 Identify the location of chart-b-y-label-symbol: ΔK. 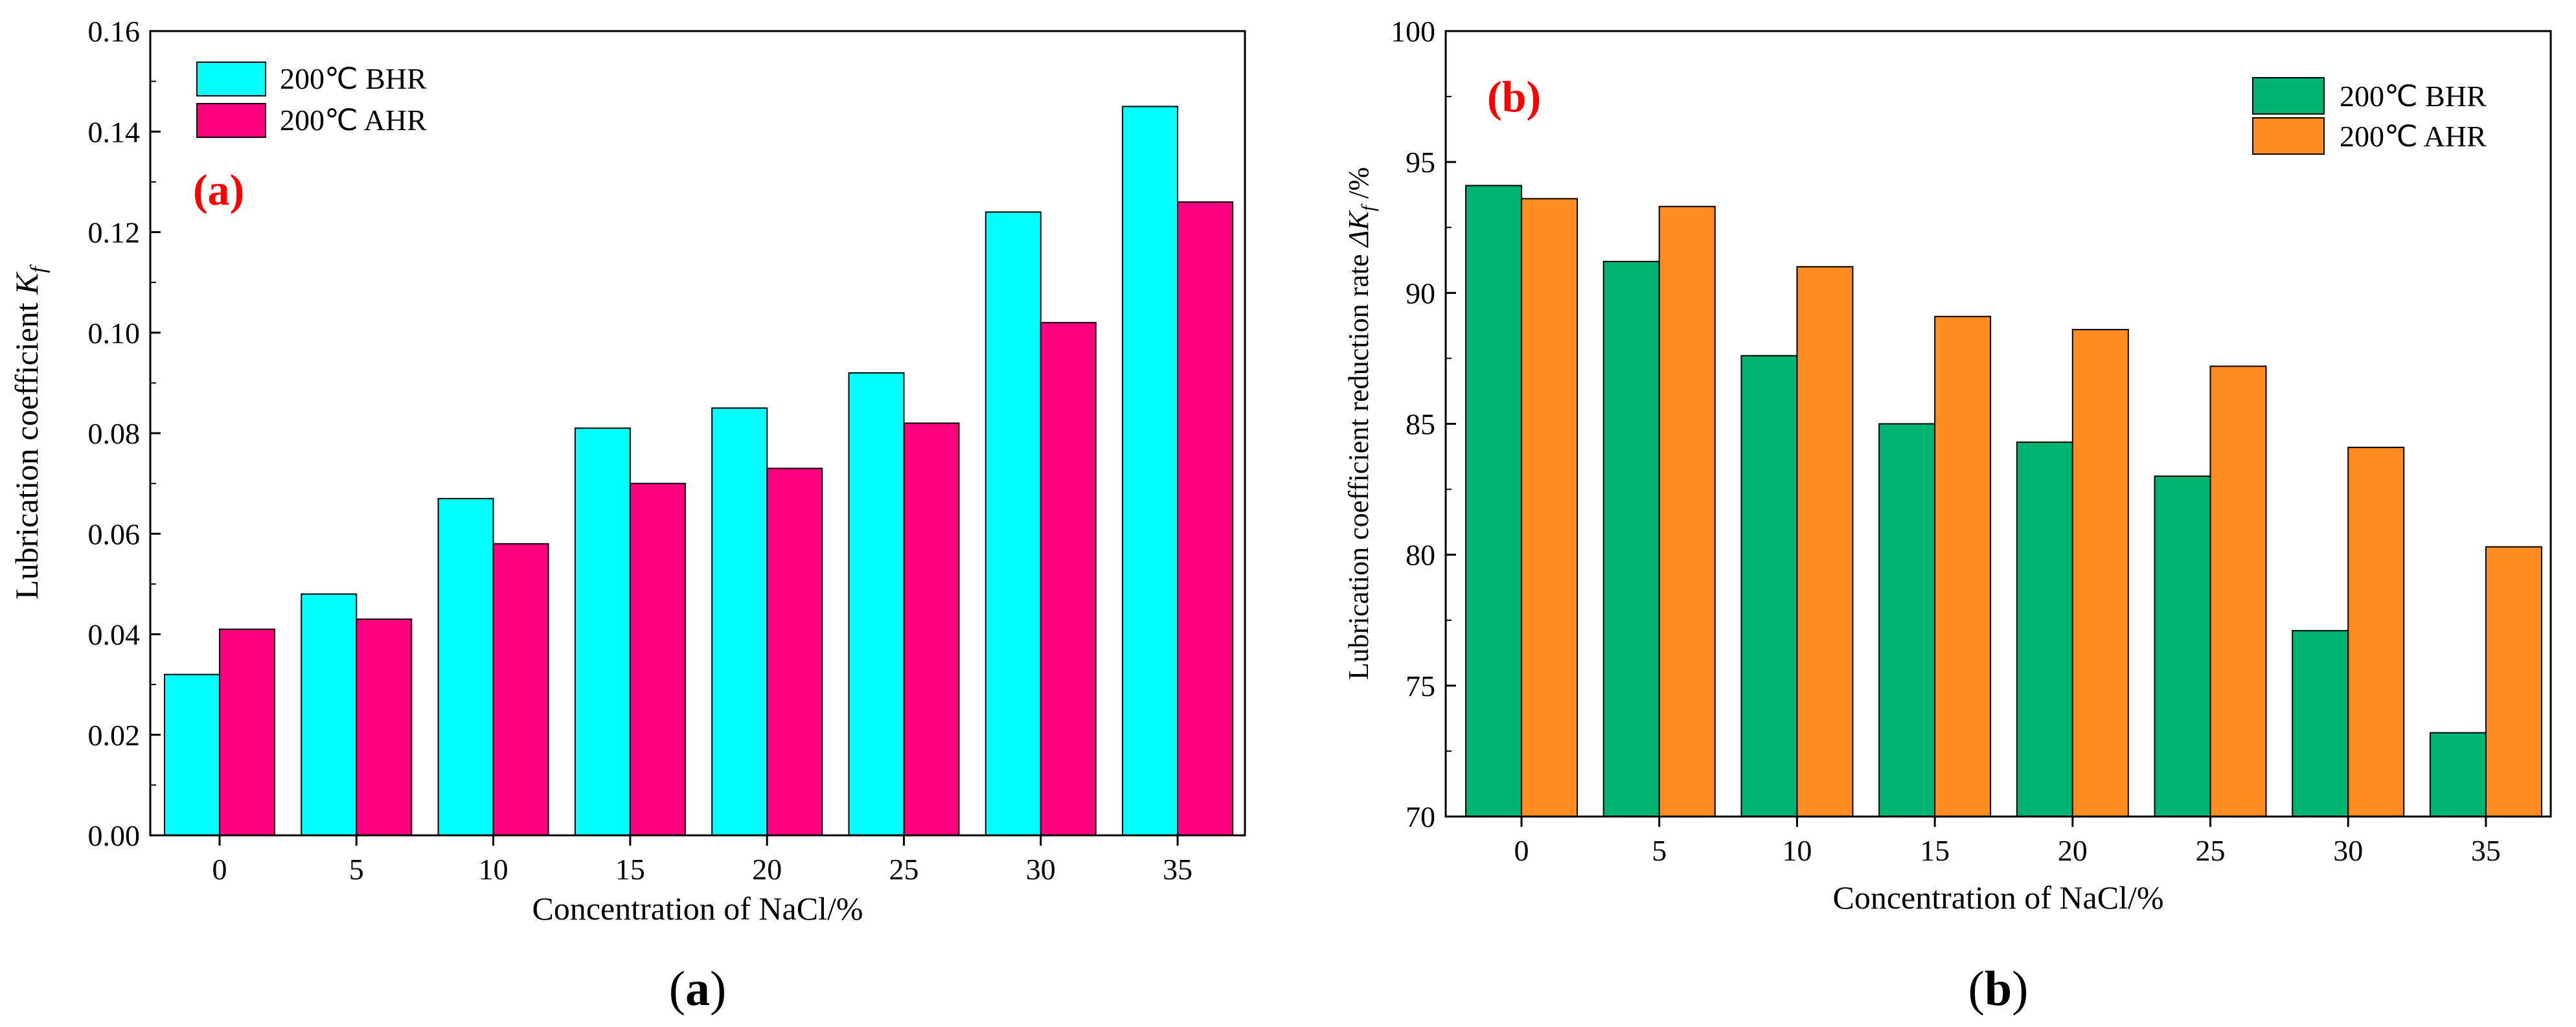
(1359, 229).